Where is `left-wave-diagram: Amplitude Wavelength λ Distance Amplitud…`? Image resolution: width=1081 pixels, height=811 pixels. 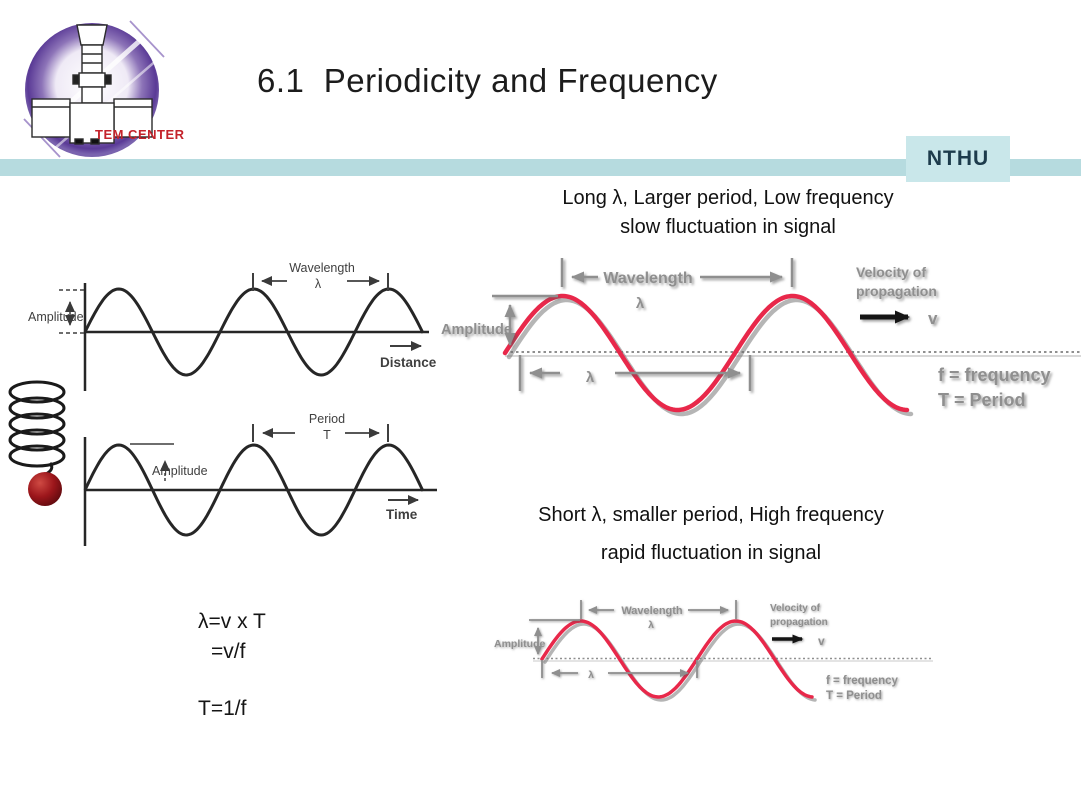 left-wave-diagram: Amplitude Wavelength λ Distance Amplitud… is located at coordinates (222, 403).